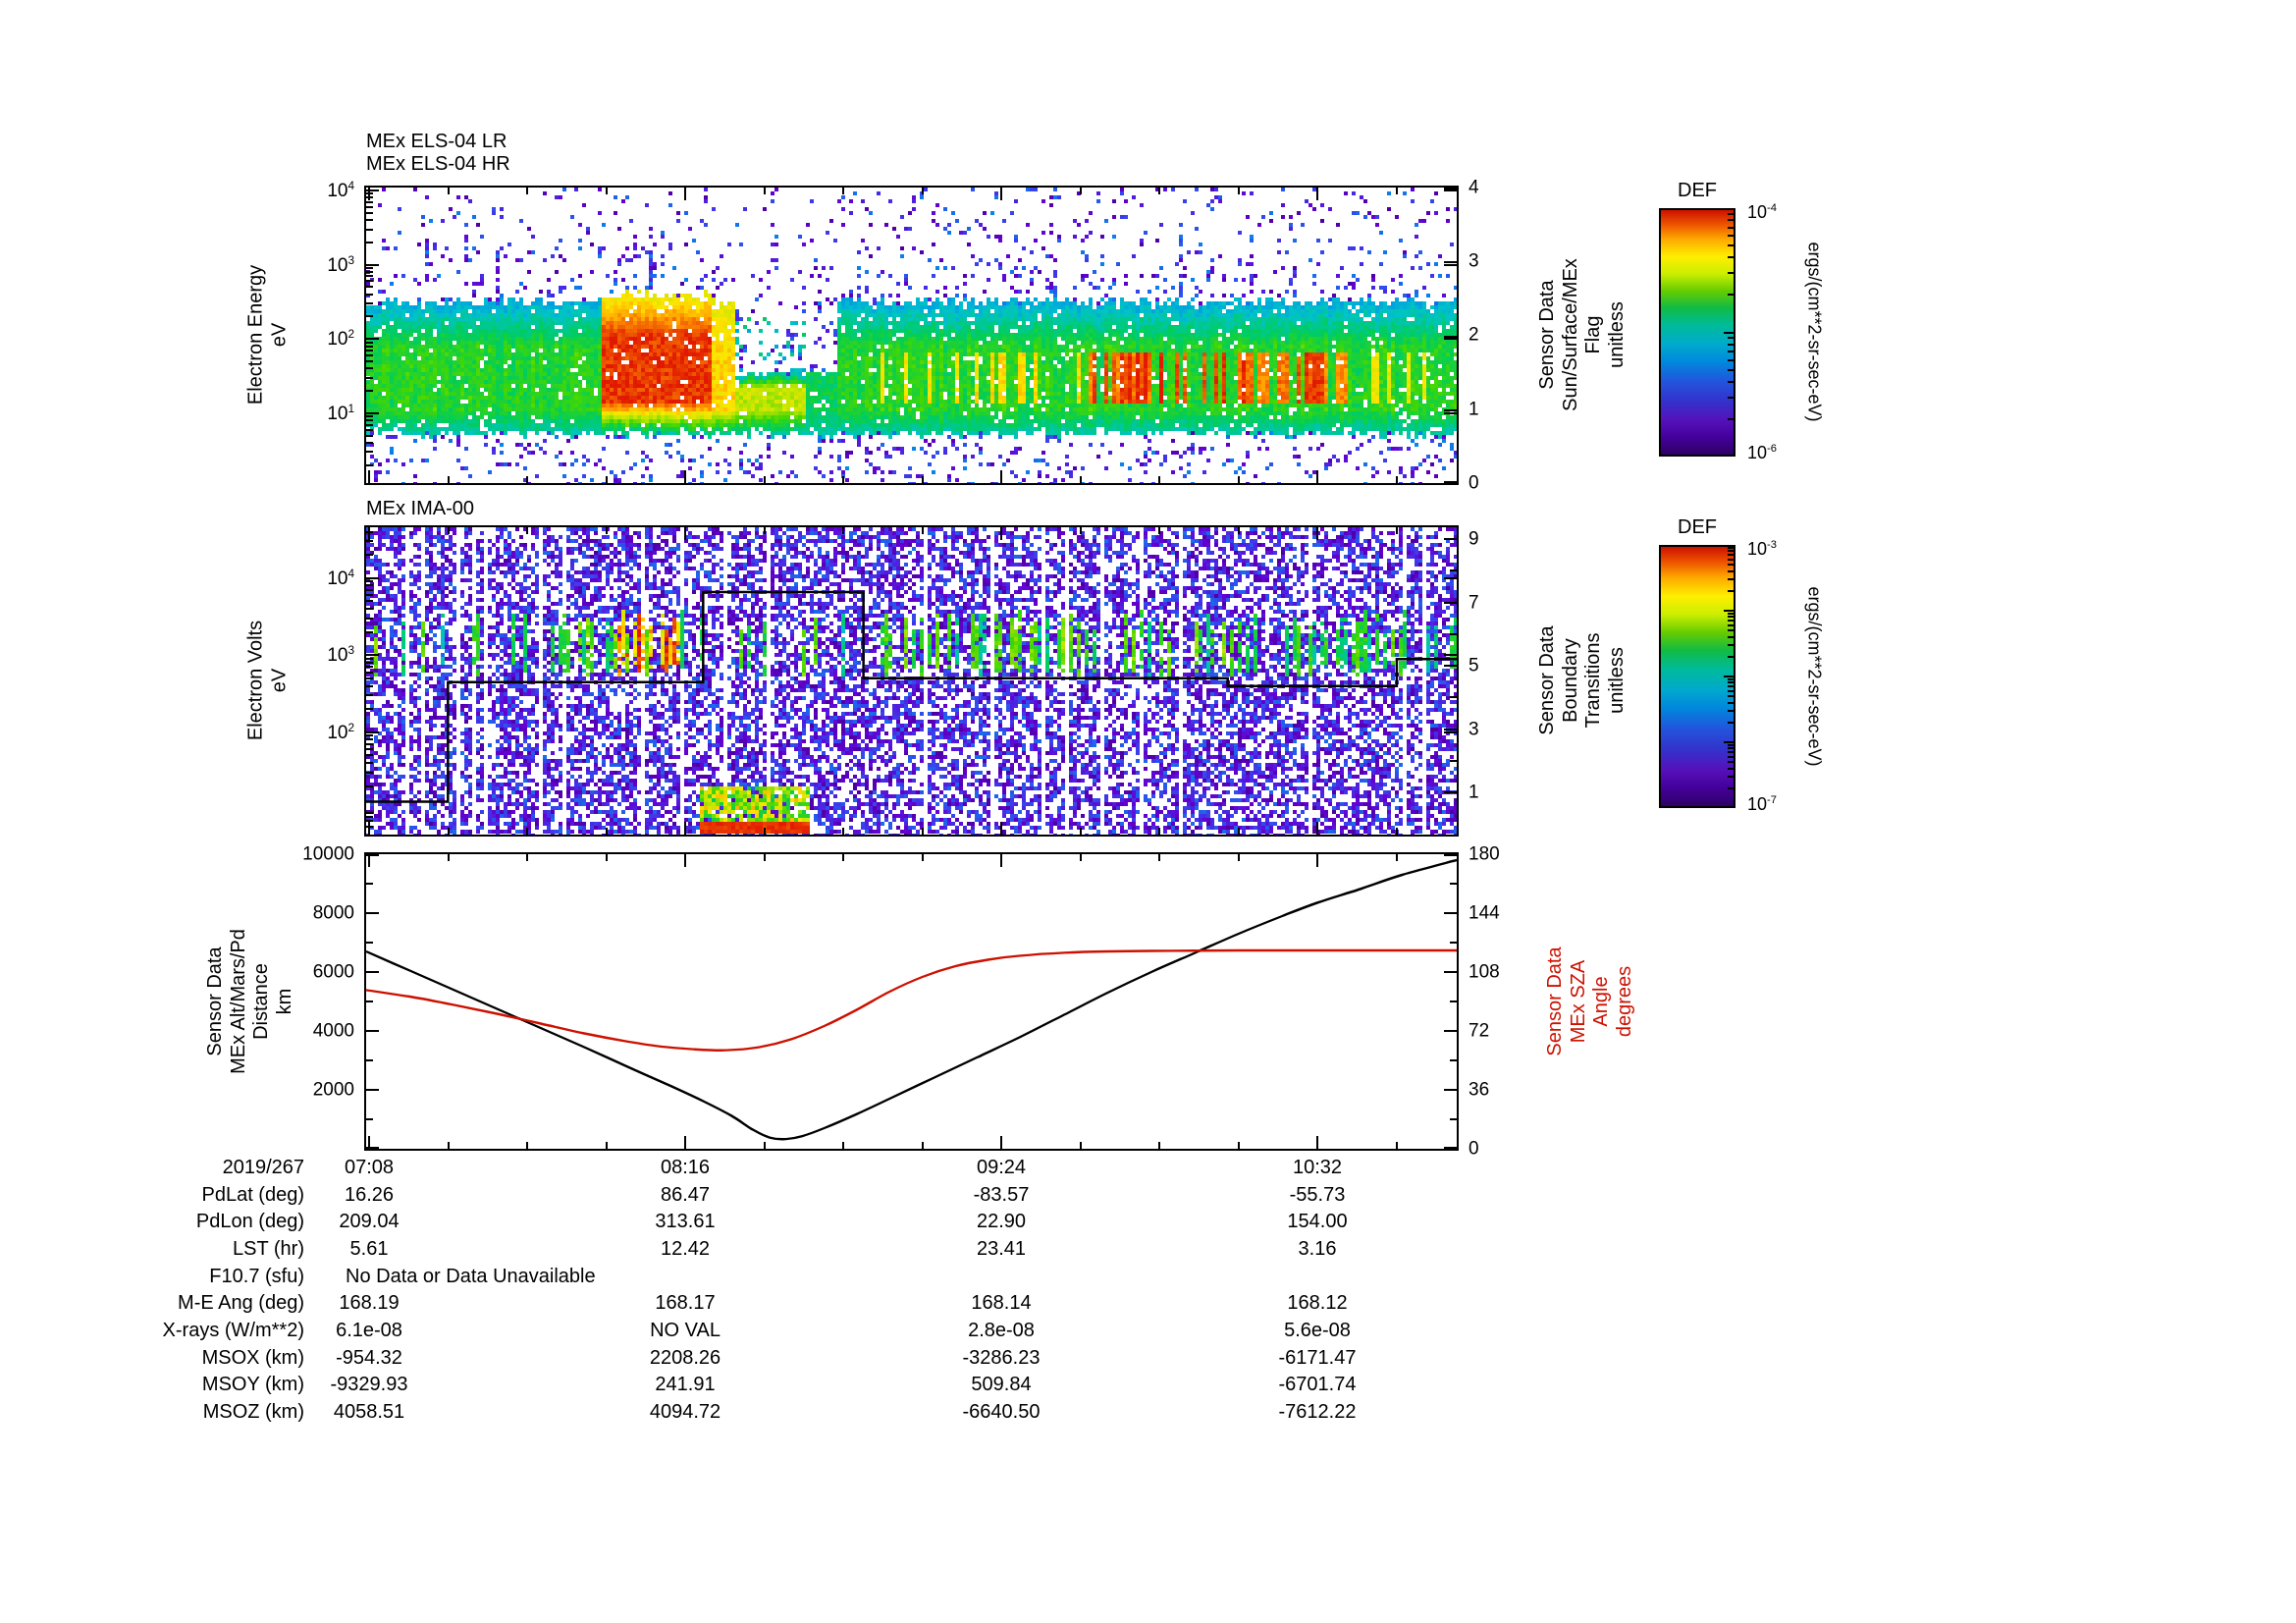 Image resolution: width=2296 pixels, height=1623 pixels. Describe the element at coordinates (685, 1330) in the screenshot. I see `table-cell: NO VAL` at that location.